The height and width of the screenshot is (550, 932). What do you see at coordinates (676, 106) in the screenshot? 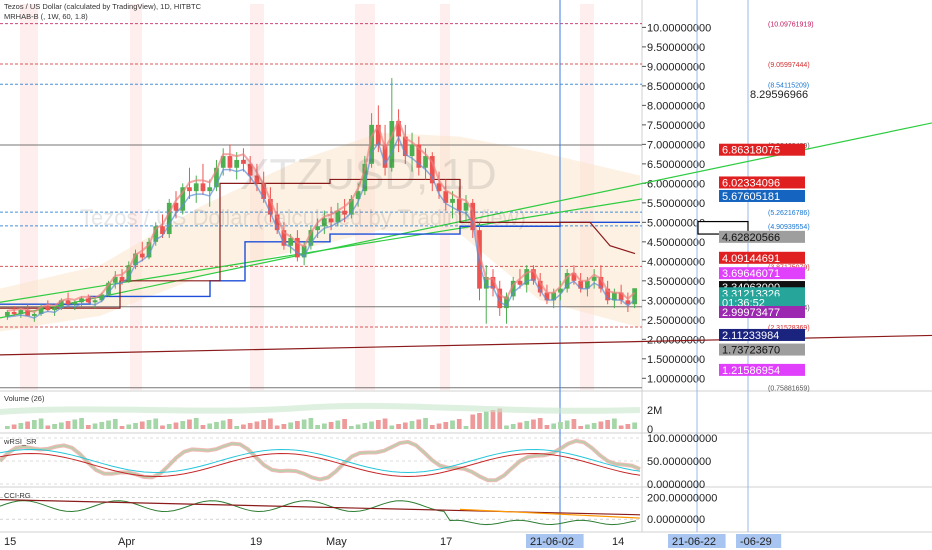
I see `price-tick-label: 8.00000000` at bounding box center [676, 106].